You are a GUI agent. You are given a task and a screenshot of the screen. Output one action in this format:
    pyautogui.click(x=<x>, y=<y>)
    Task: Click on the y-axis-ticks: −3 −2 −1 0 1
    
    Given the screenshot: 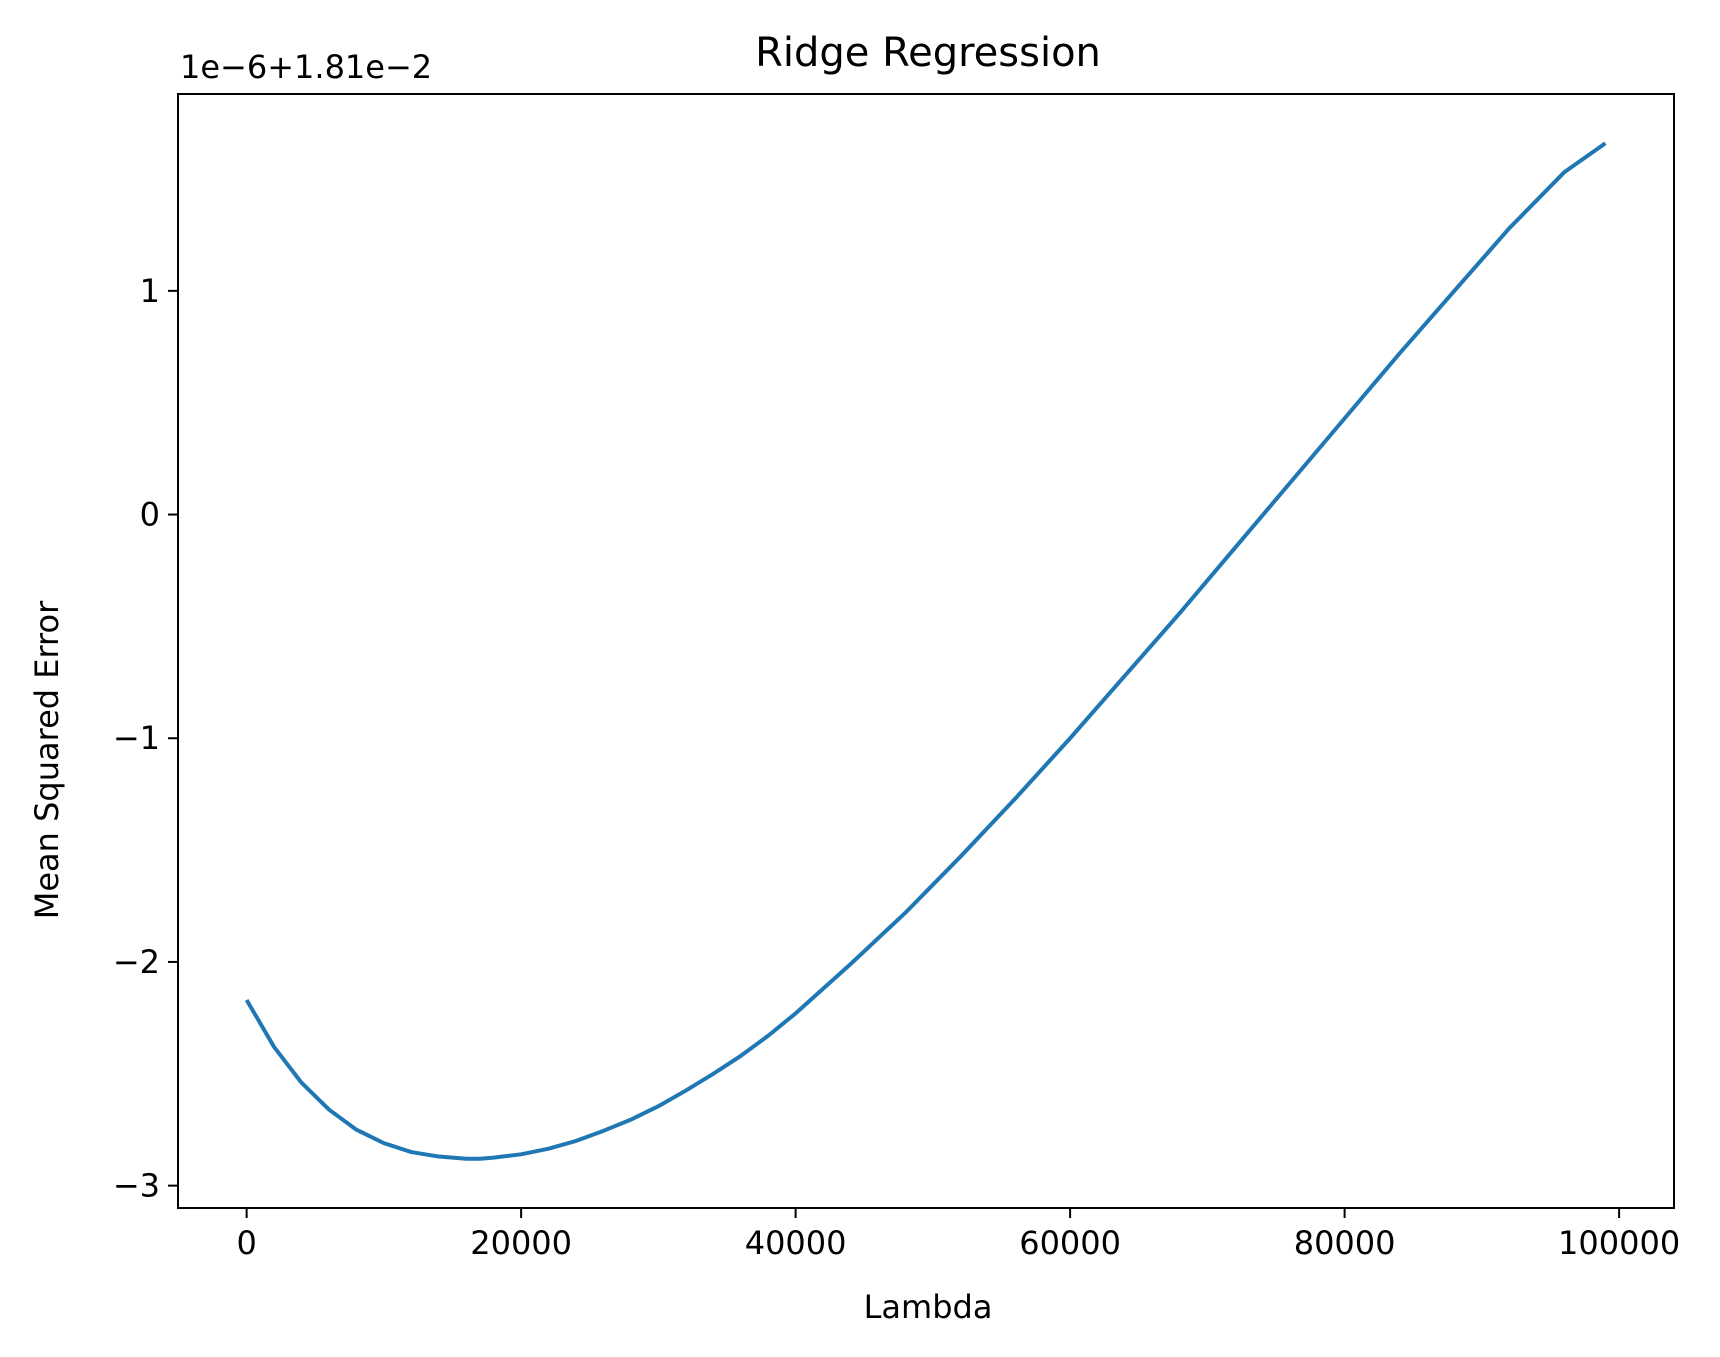 What is the action you would take?
    pyautogui.click(x=145, y=738)
    